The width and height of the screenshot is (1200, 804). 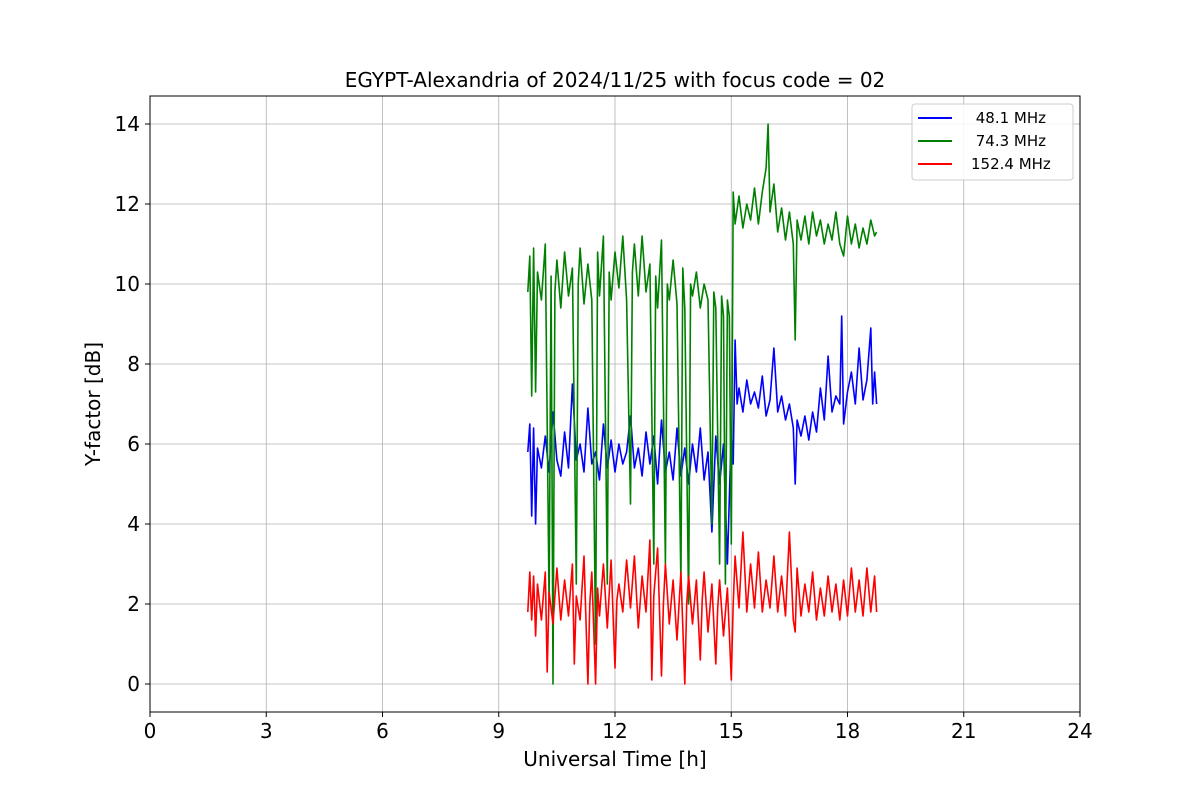 What do you see at coordinates (127, 284) in the screenshot?
I see `y-tick-label: 10` at bounding box center [127, 284].